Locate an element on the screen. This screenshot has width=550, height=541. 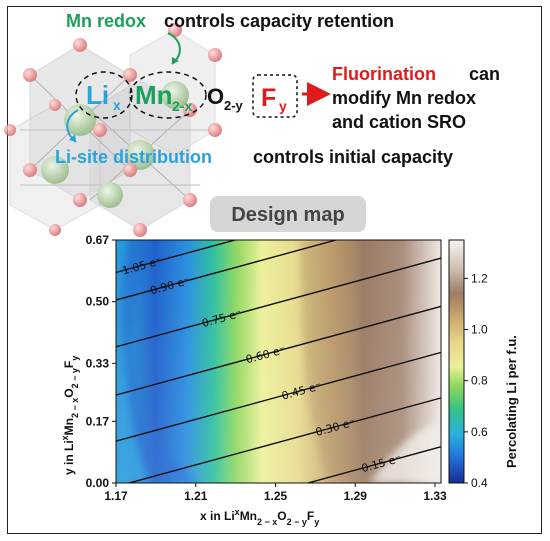
x-axis-label: x in LixMn2 − xO2 − yFy is located at coordinates (259, 517).